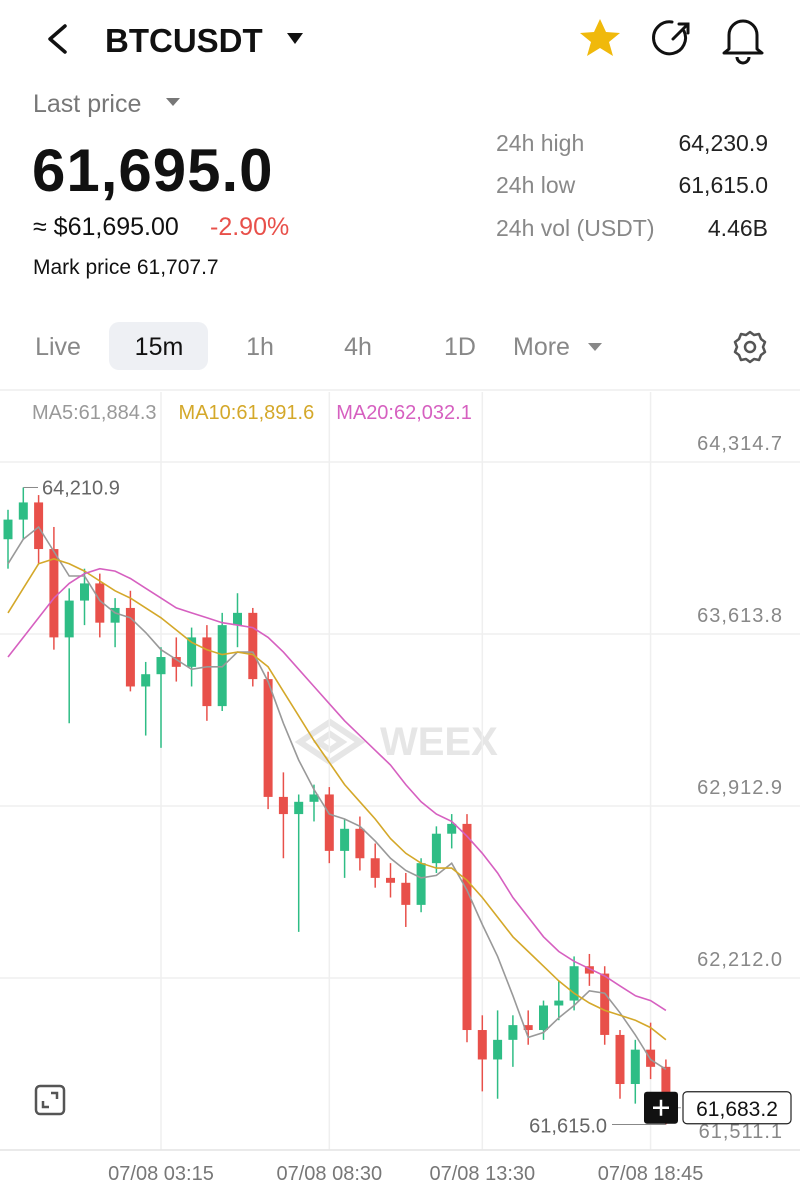  What do you see at coordinates (741, 1132) in the screenshot?
I see `y-tick-label: 61,511.1` at bounding box center [741, 1132].